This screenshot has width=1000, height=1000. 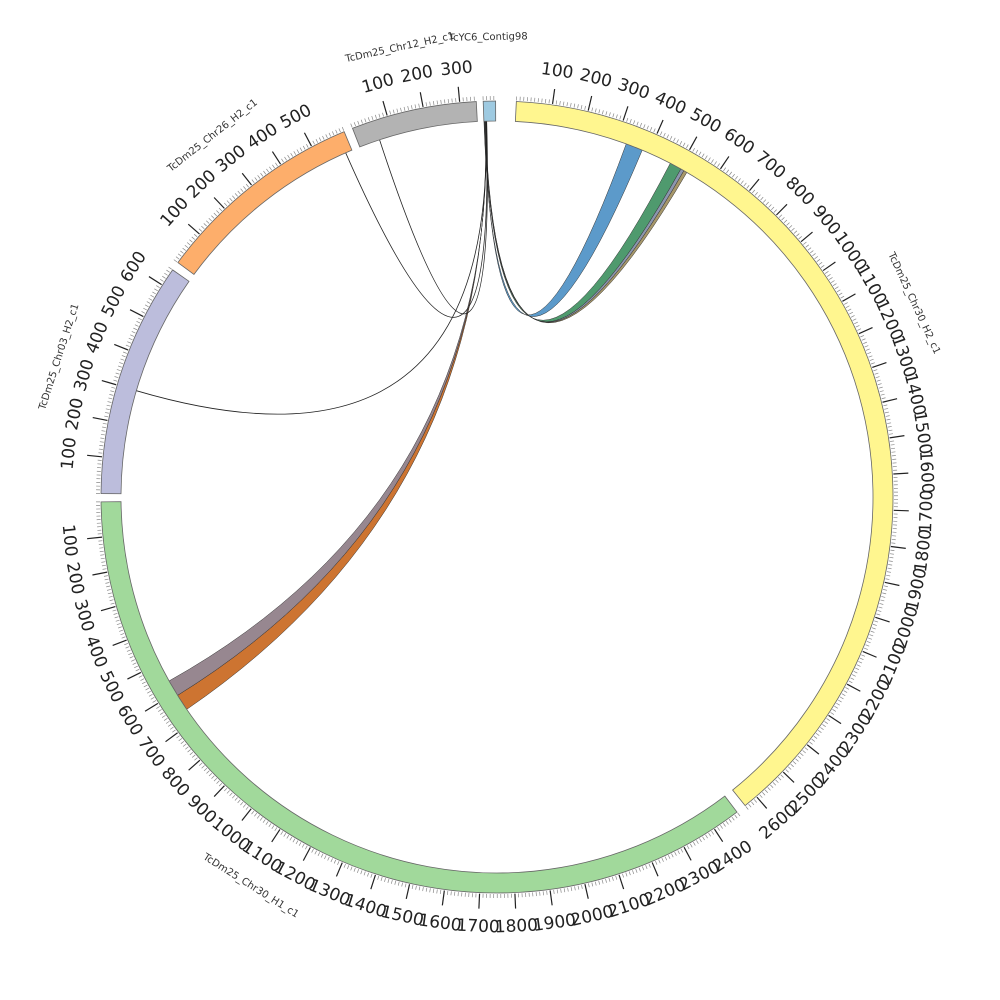 What do you see at coordinates (75, 579) in the screenshot?
I see `tick-label: 200` at bounding box center [75, 579].